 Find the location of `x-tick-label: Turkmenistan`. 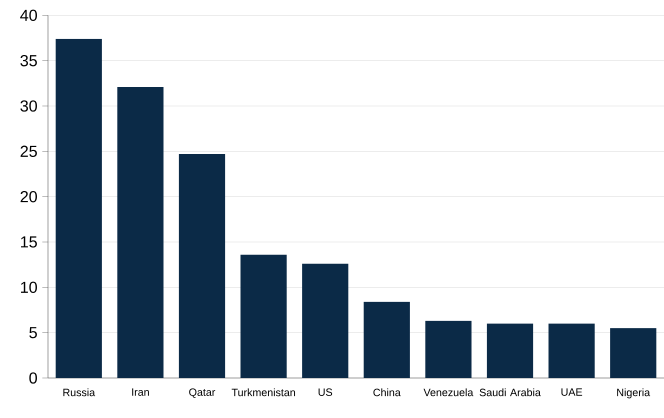

x-tick-label: Turkmenistan is located at coordinates (264, 392).